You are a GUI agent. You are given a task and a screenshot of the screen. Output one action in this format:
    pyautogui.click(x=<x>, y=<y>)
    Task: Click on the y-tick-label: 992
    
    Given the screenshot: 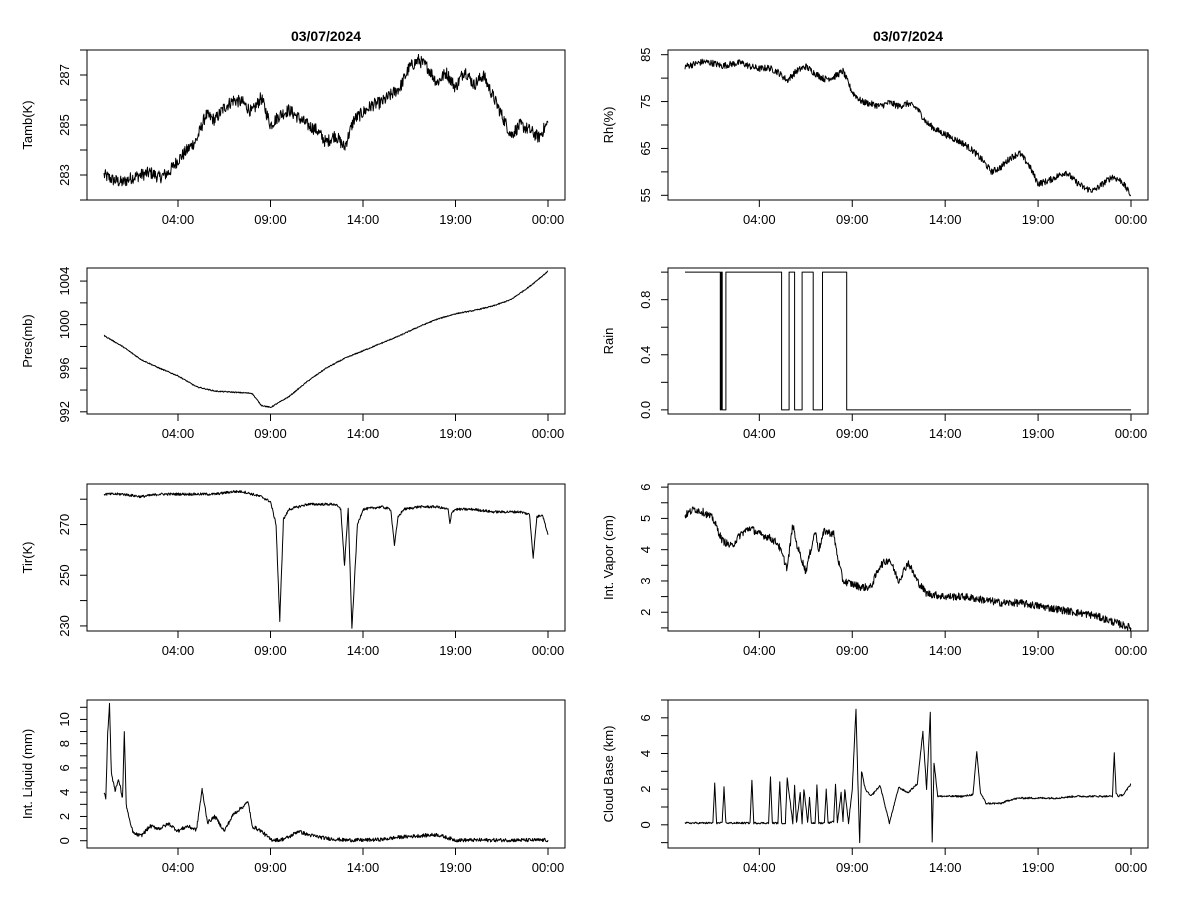 What is the action you would take?
    pyautogui.click(x=64, y=412)
    